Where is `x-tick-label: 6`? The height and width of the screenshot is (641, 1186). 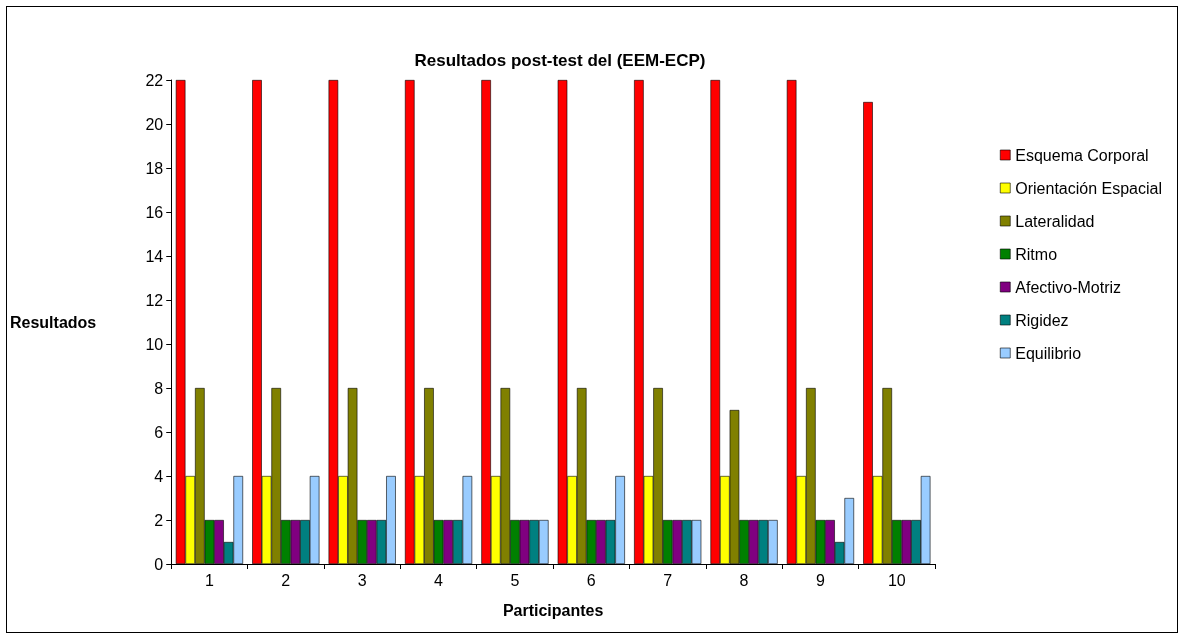 x-tick-label: 6 is located at coordinates (591, 580).